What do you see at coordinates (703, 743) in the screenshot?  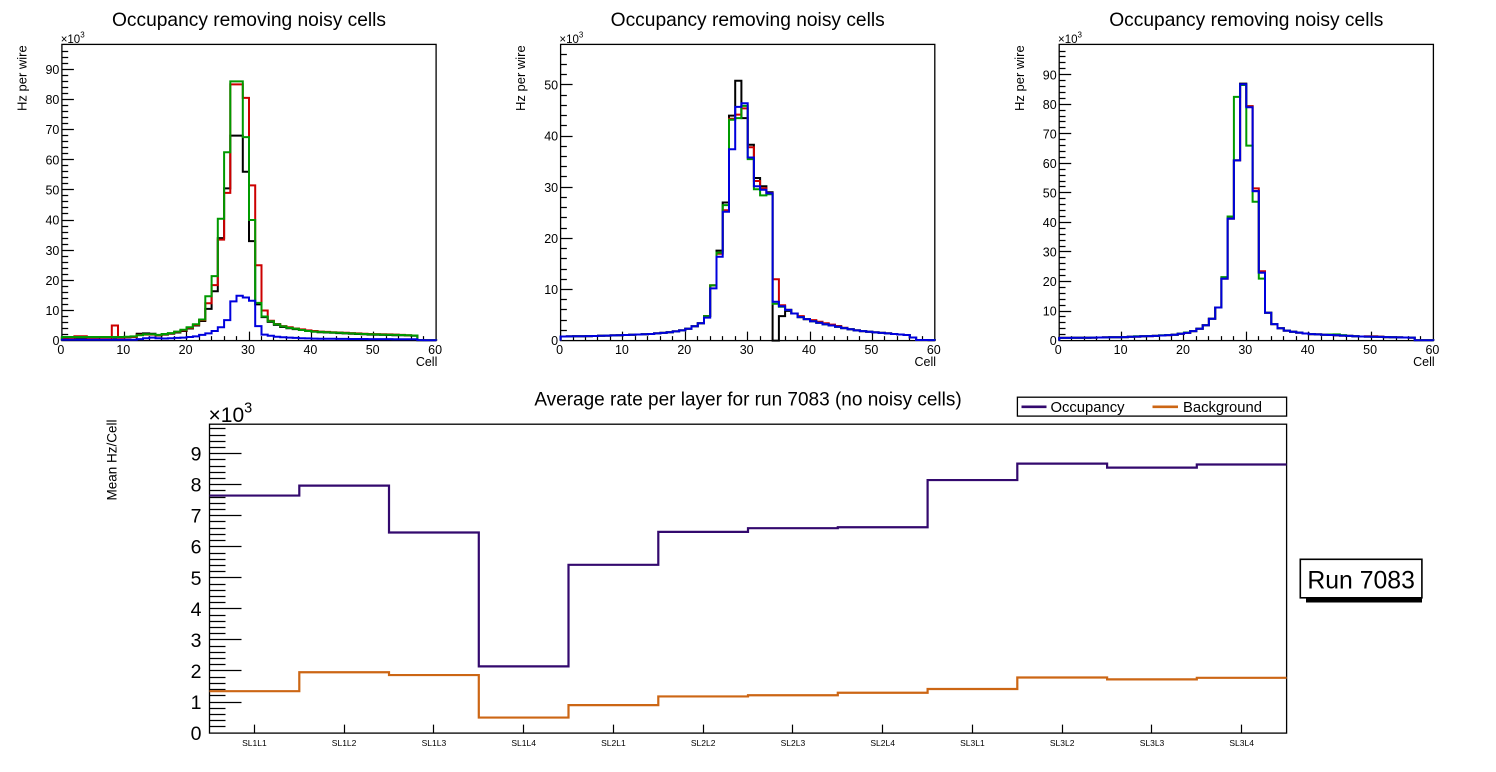 I see `svg-text: SL2L2` at bounding box center [703, 743].